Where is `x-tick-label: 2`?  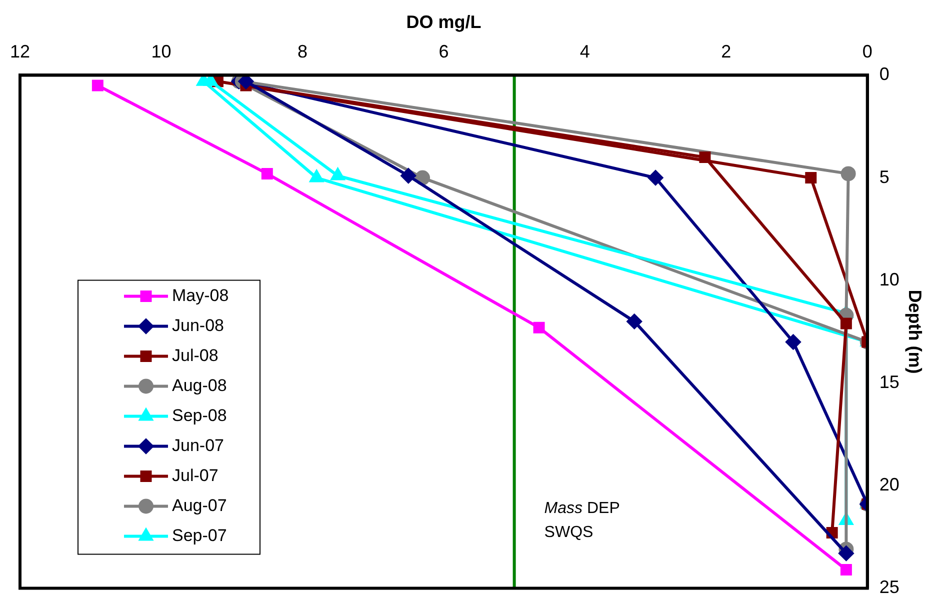
x-tick-label: 2 is located at coordinates (726, 51).